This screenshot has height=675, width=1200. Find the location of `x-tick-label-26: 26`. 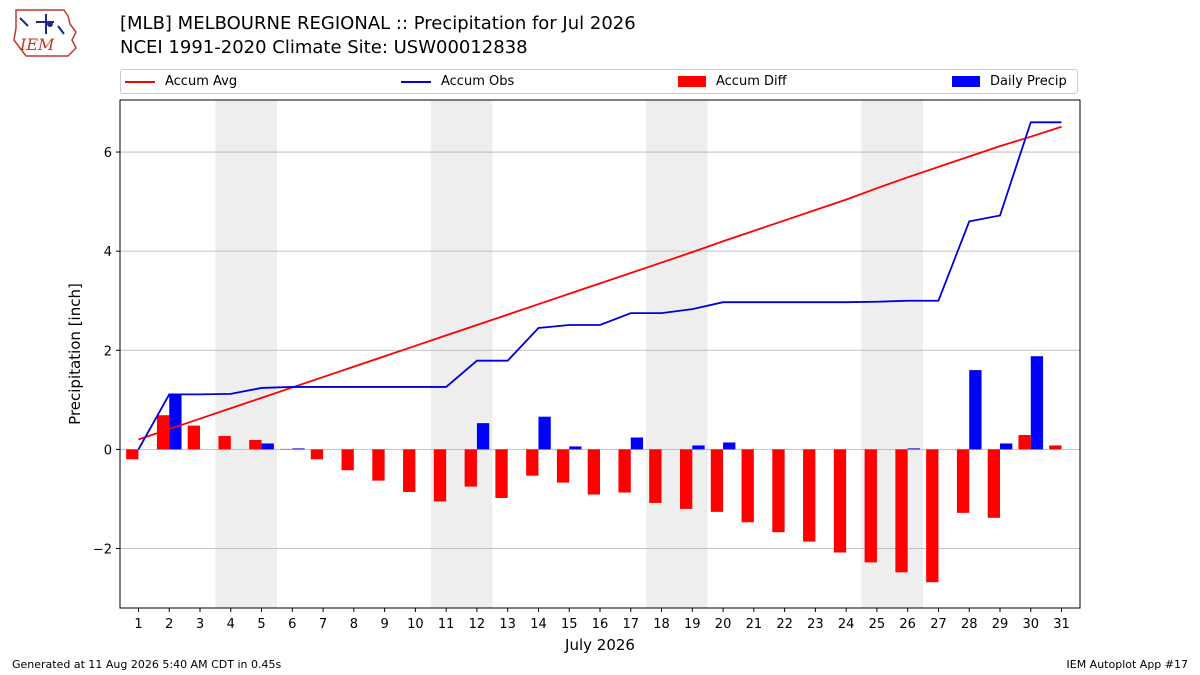

x-tick-label-26: 26 is located at coordinates (907, 624).